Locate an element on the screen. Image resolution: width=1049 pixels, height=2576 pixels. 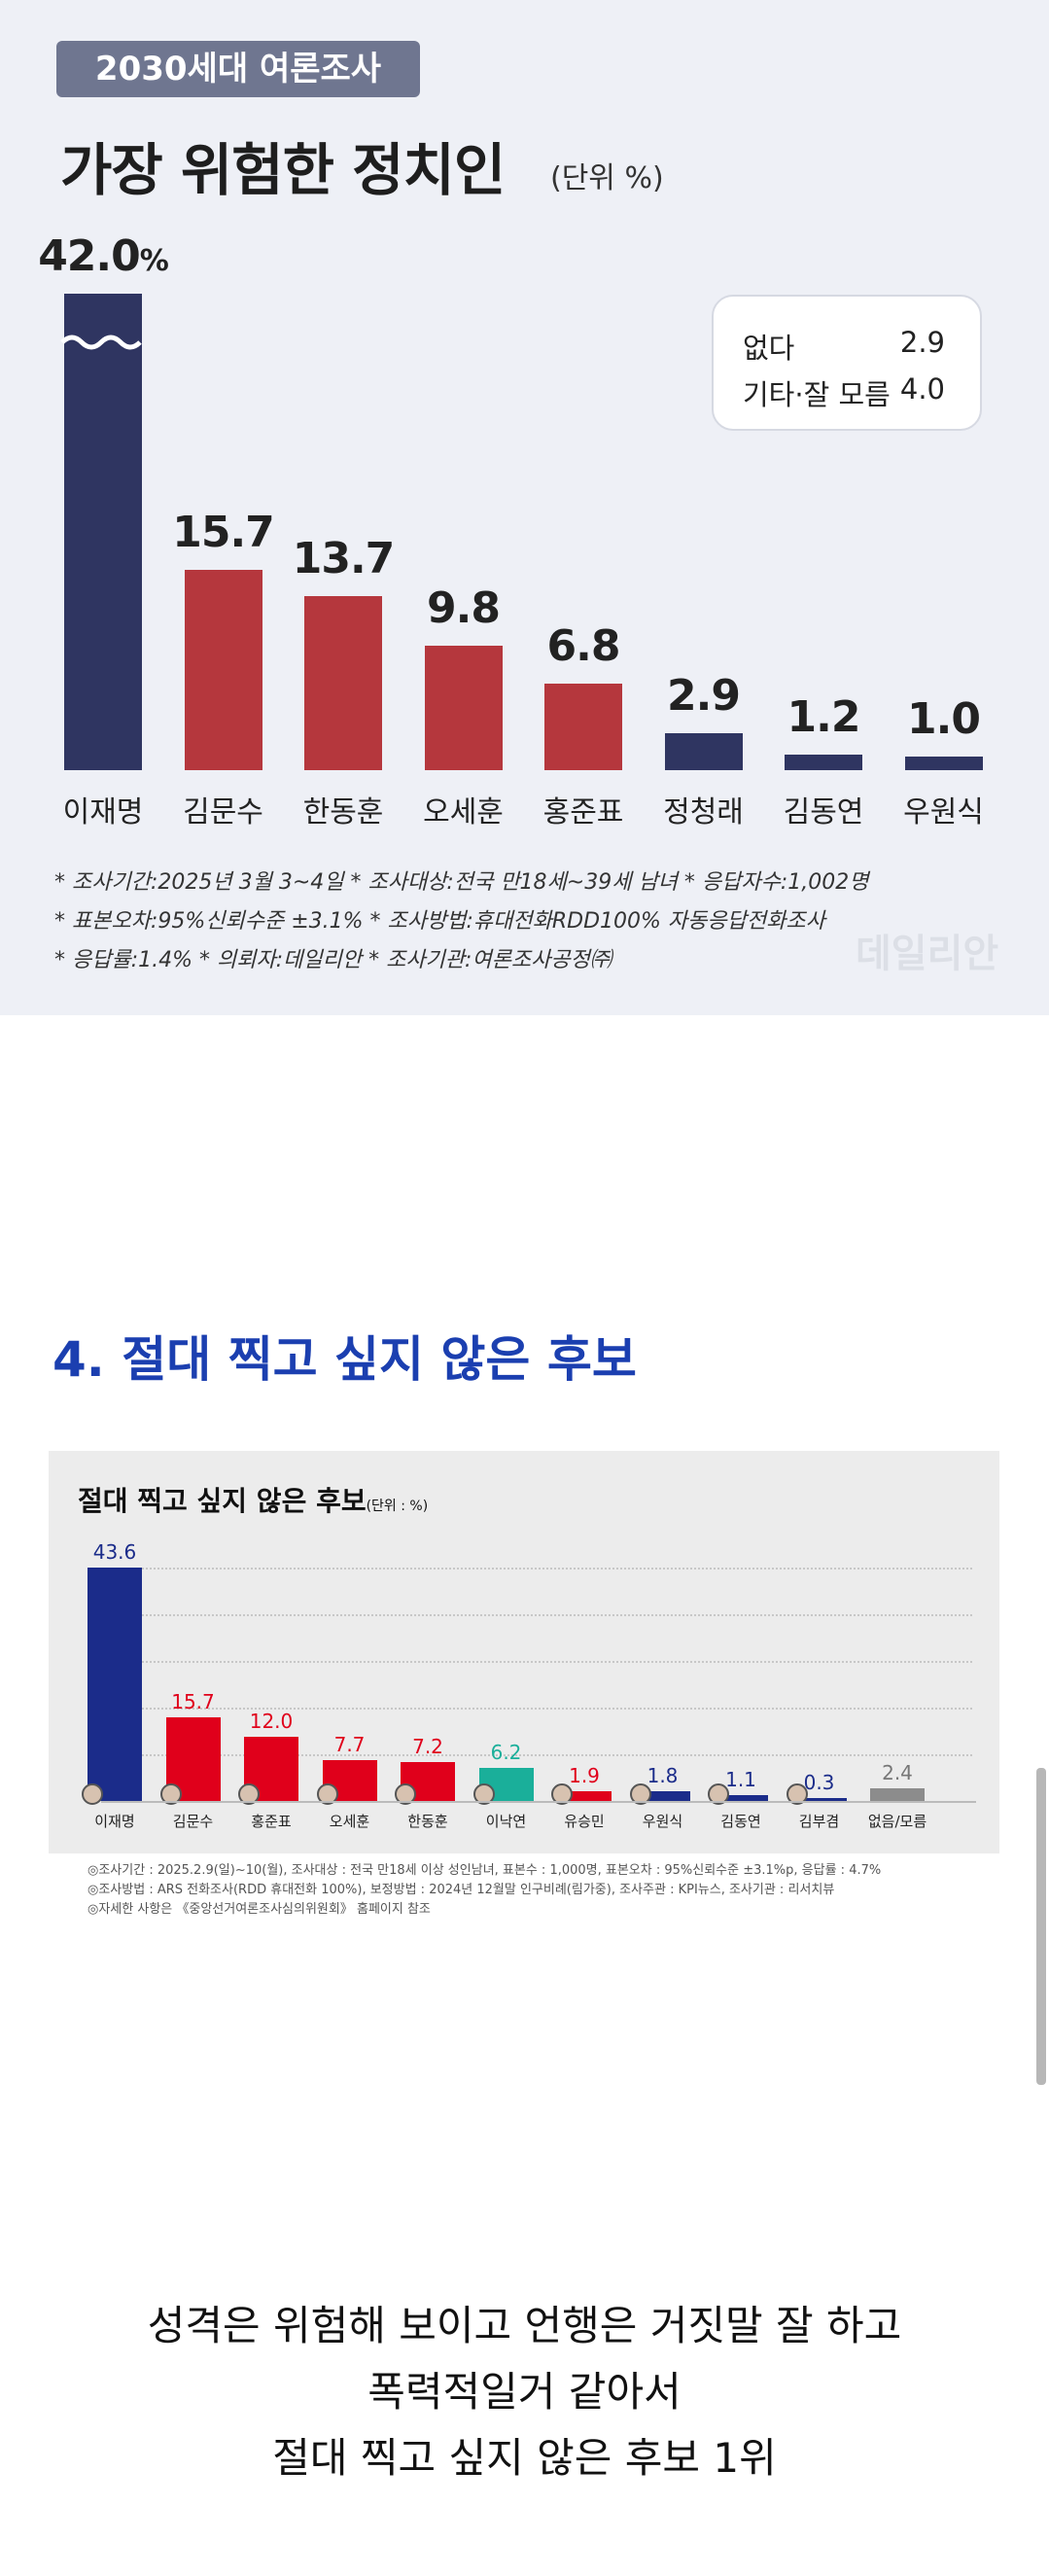
legend-label-none: 없다 is located at coordinates (769, 349).